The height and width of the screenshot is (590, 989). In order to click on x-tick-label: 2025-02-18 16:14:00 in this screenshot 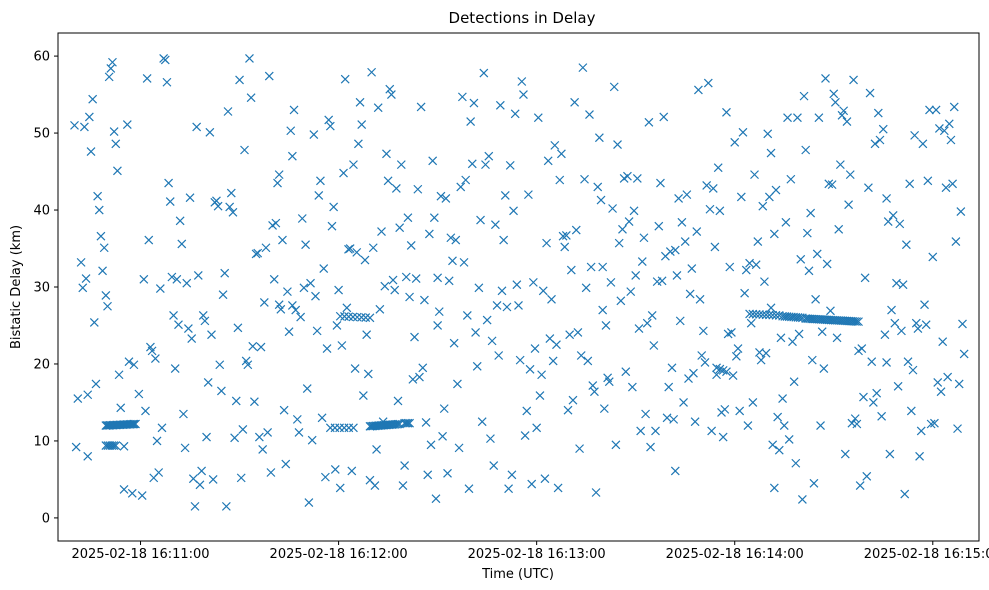, I will do `click(735, 554)`.